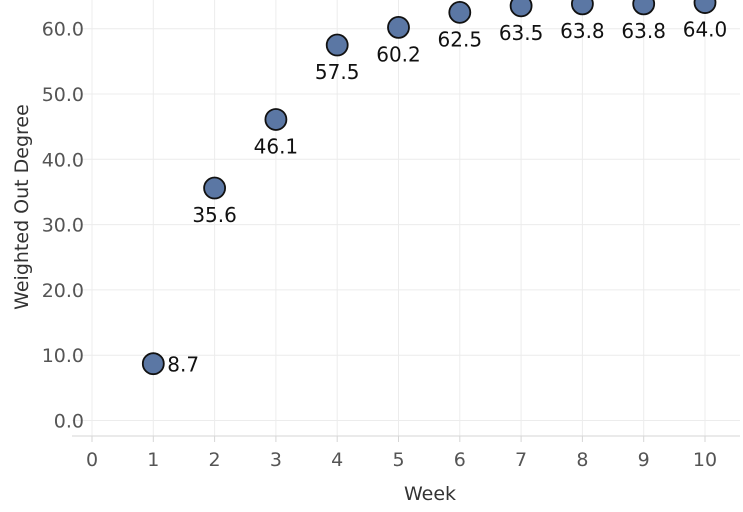 The width and height of the screenshot is (743, 512). I want to click on y-tick-label: 0.0, so click(69, 422).